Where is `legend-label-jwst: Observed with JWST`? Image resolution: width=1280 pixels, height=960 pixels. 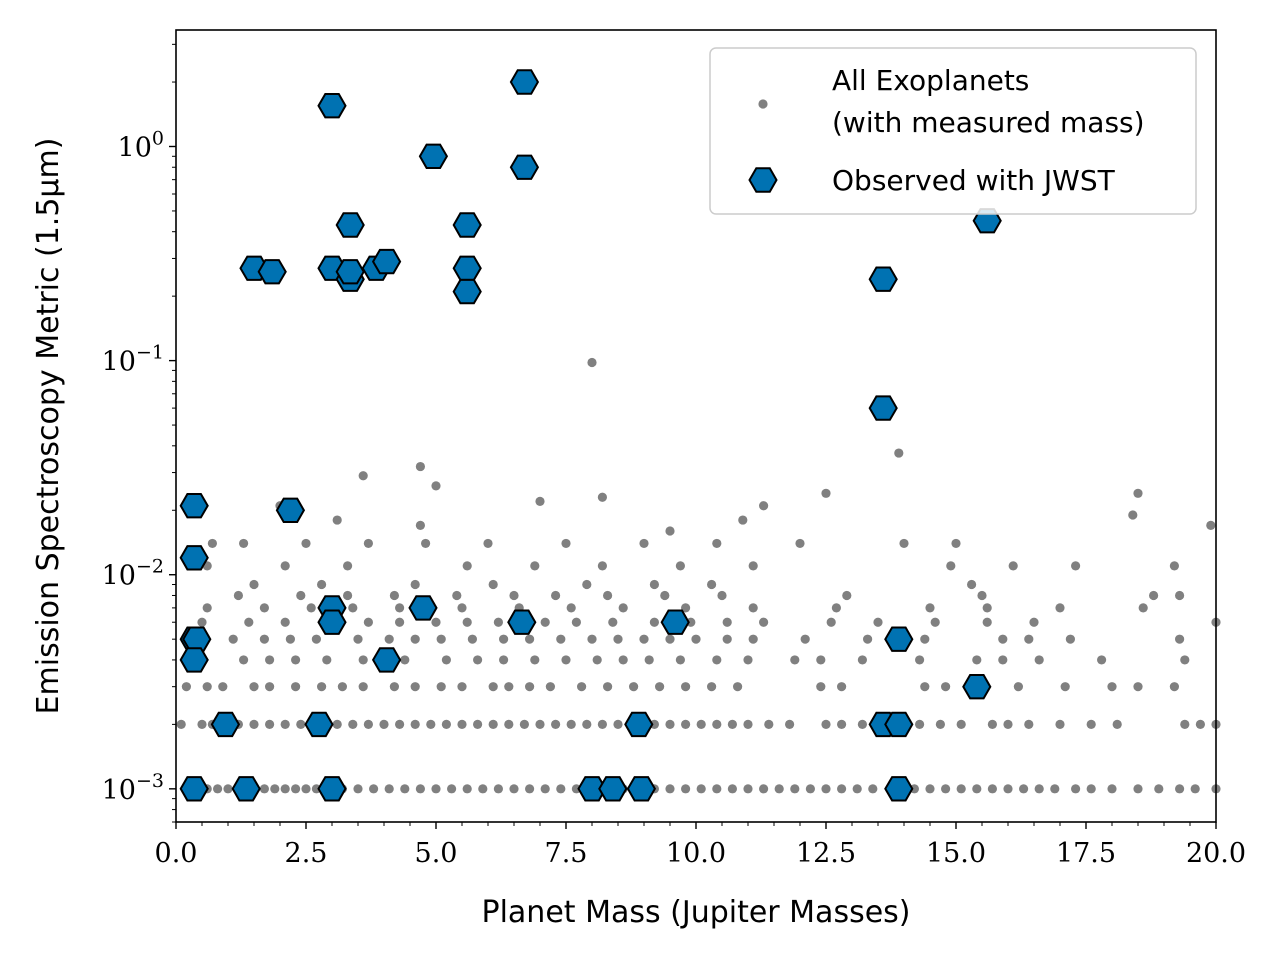 legend-label-jwst: Observed with JWST is located at coordinates (974, 180).